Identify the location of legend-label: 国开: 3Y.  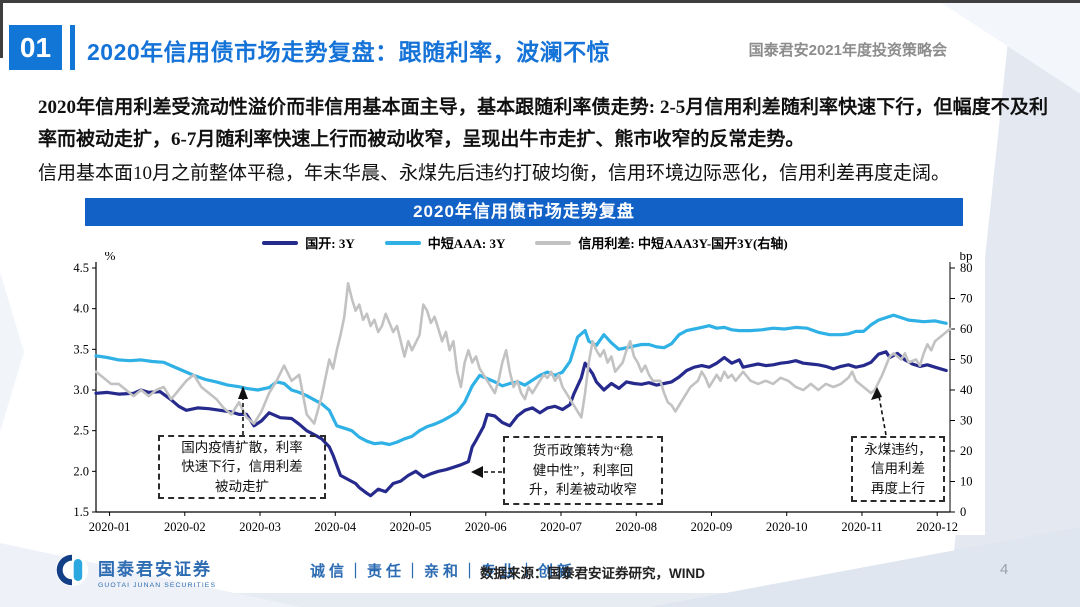
(330, 243).